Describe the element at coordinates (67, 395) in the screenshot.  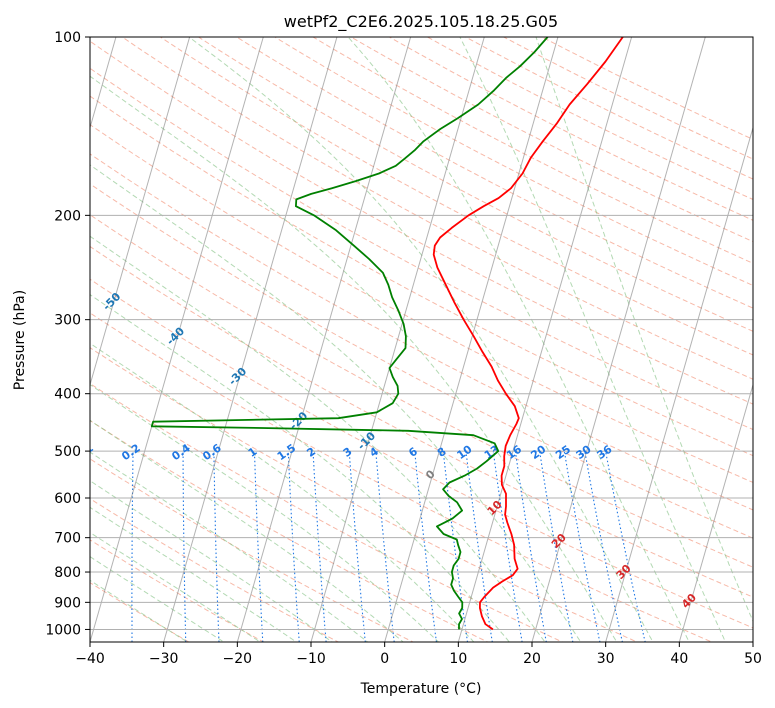
I see `y-tick-label: 400` at that location.